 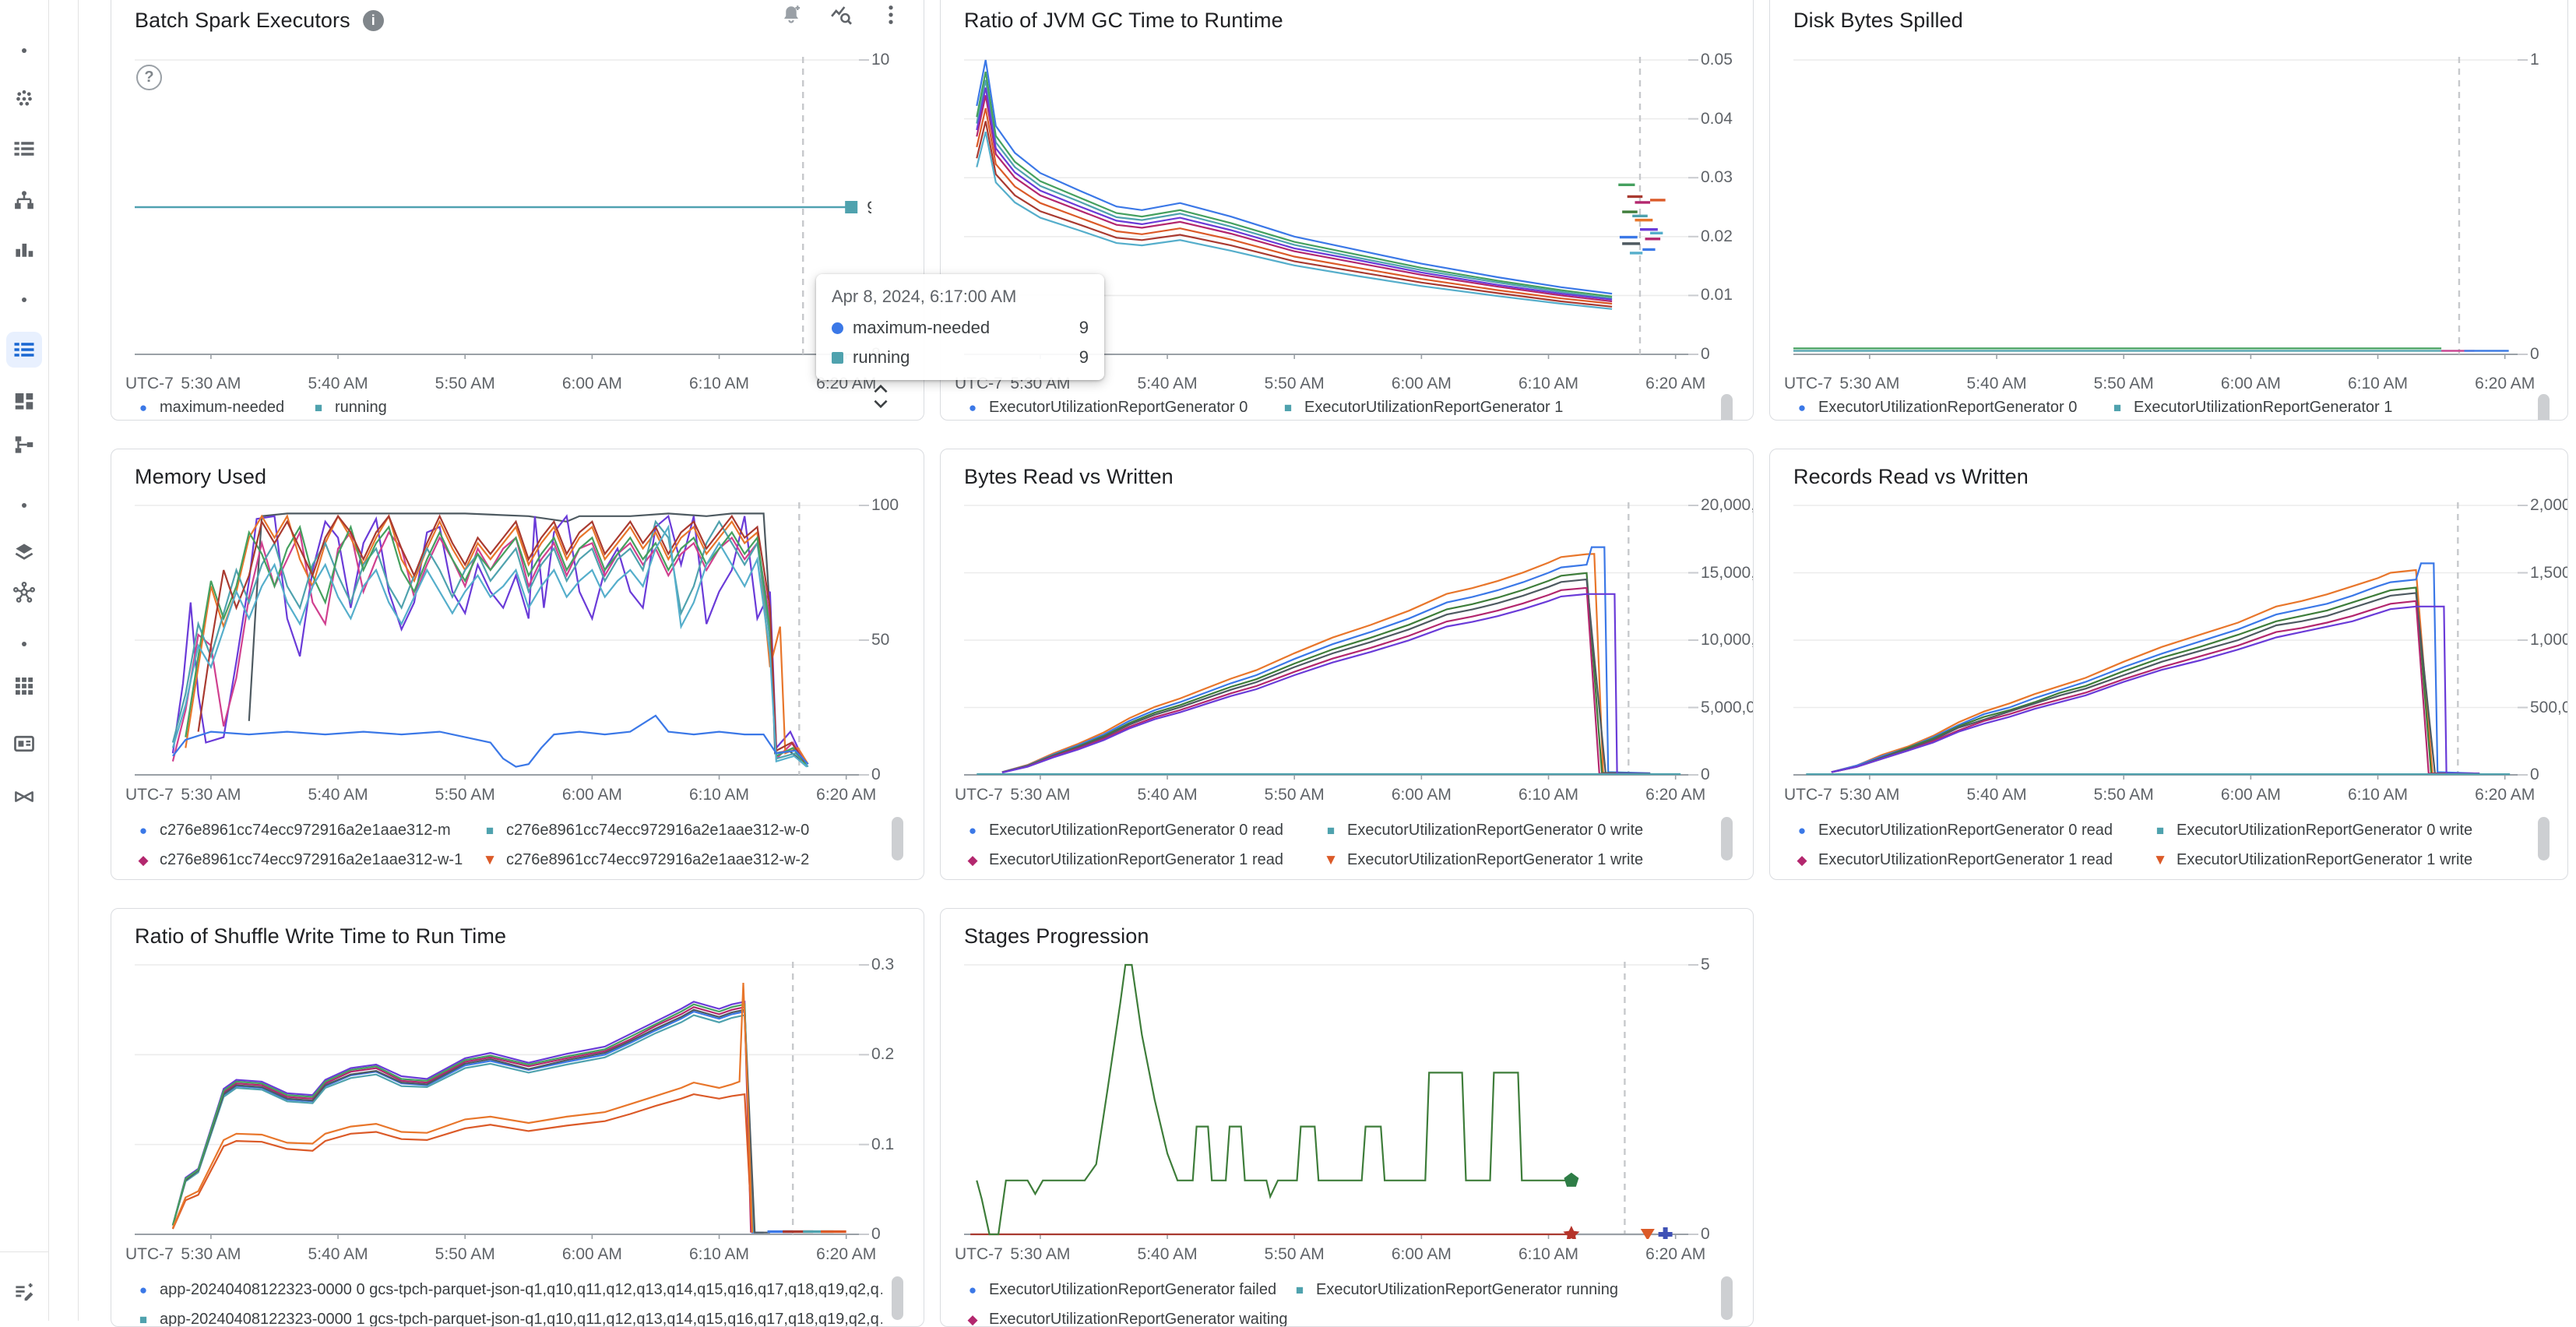 I want to click on y-axis-label: 0.3, so click(x=882, y=965).